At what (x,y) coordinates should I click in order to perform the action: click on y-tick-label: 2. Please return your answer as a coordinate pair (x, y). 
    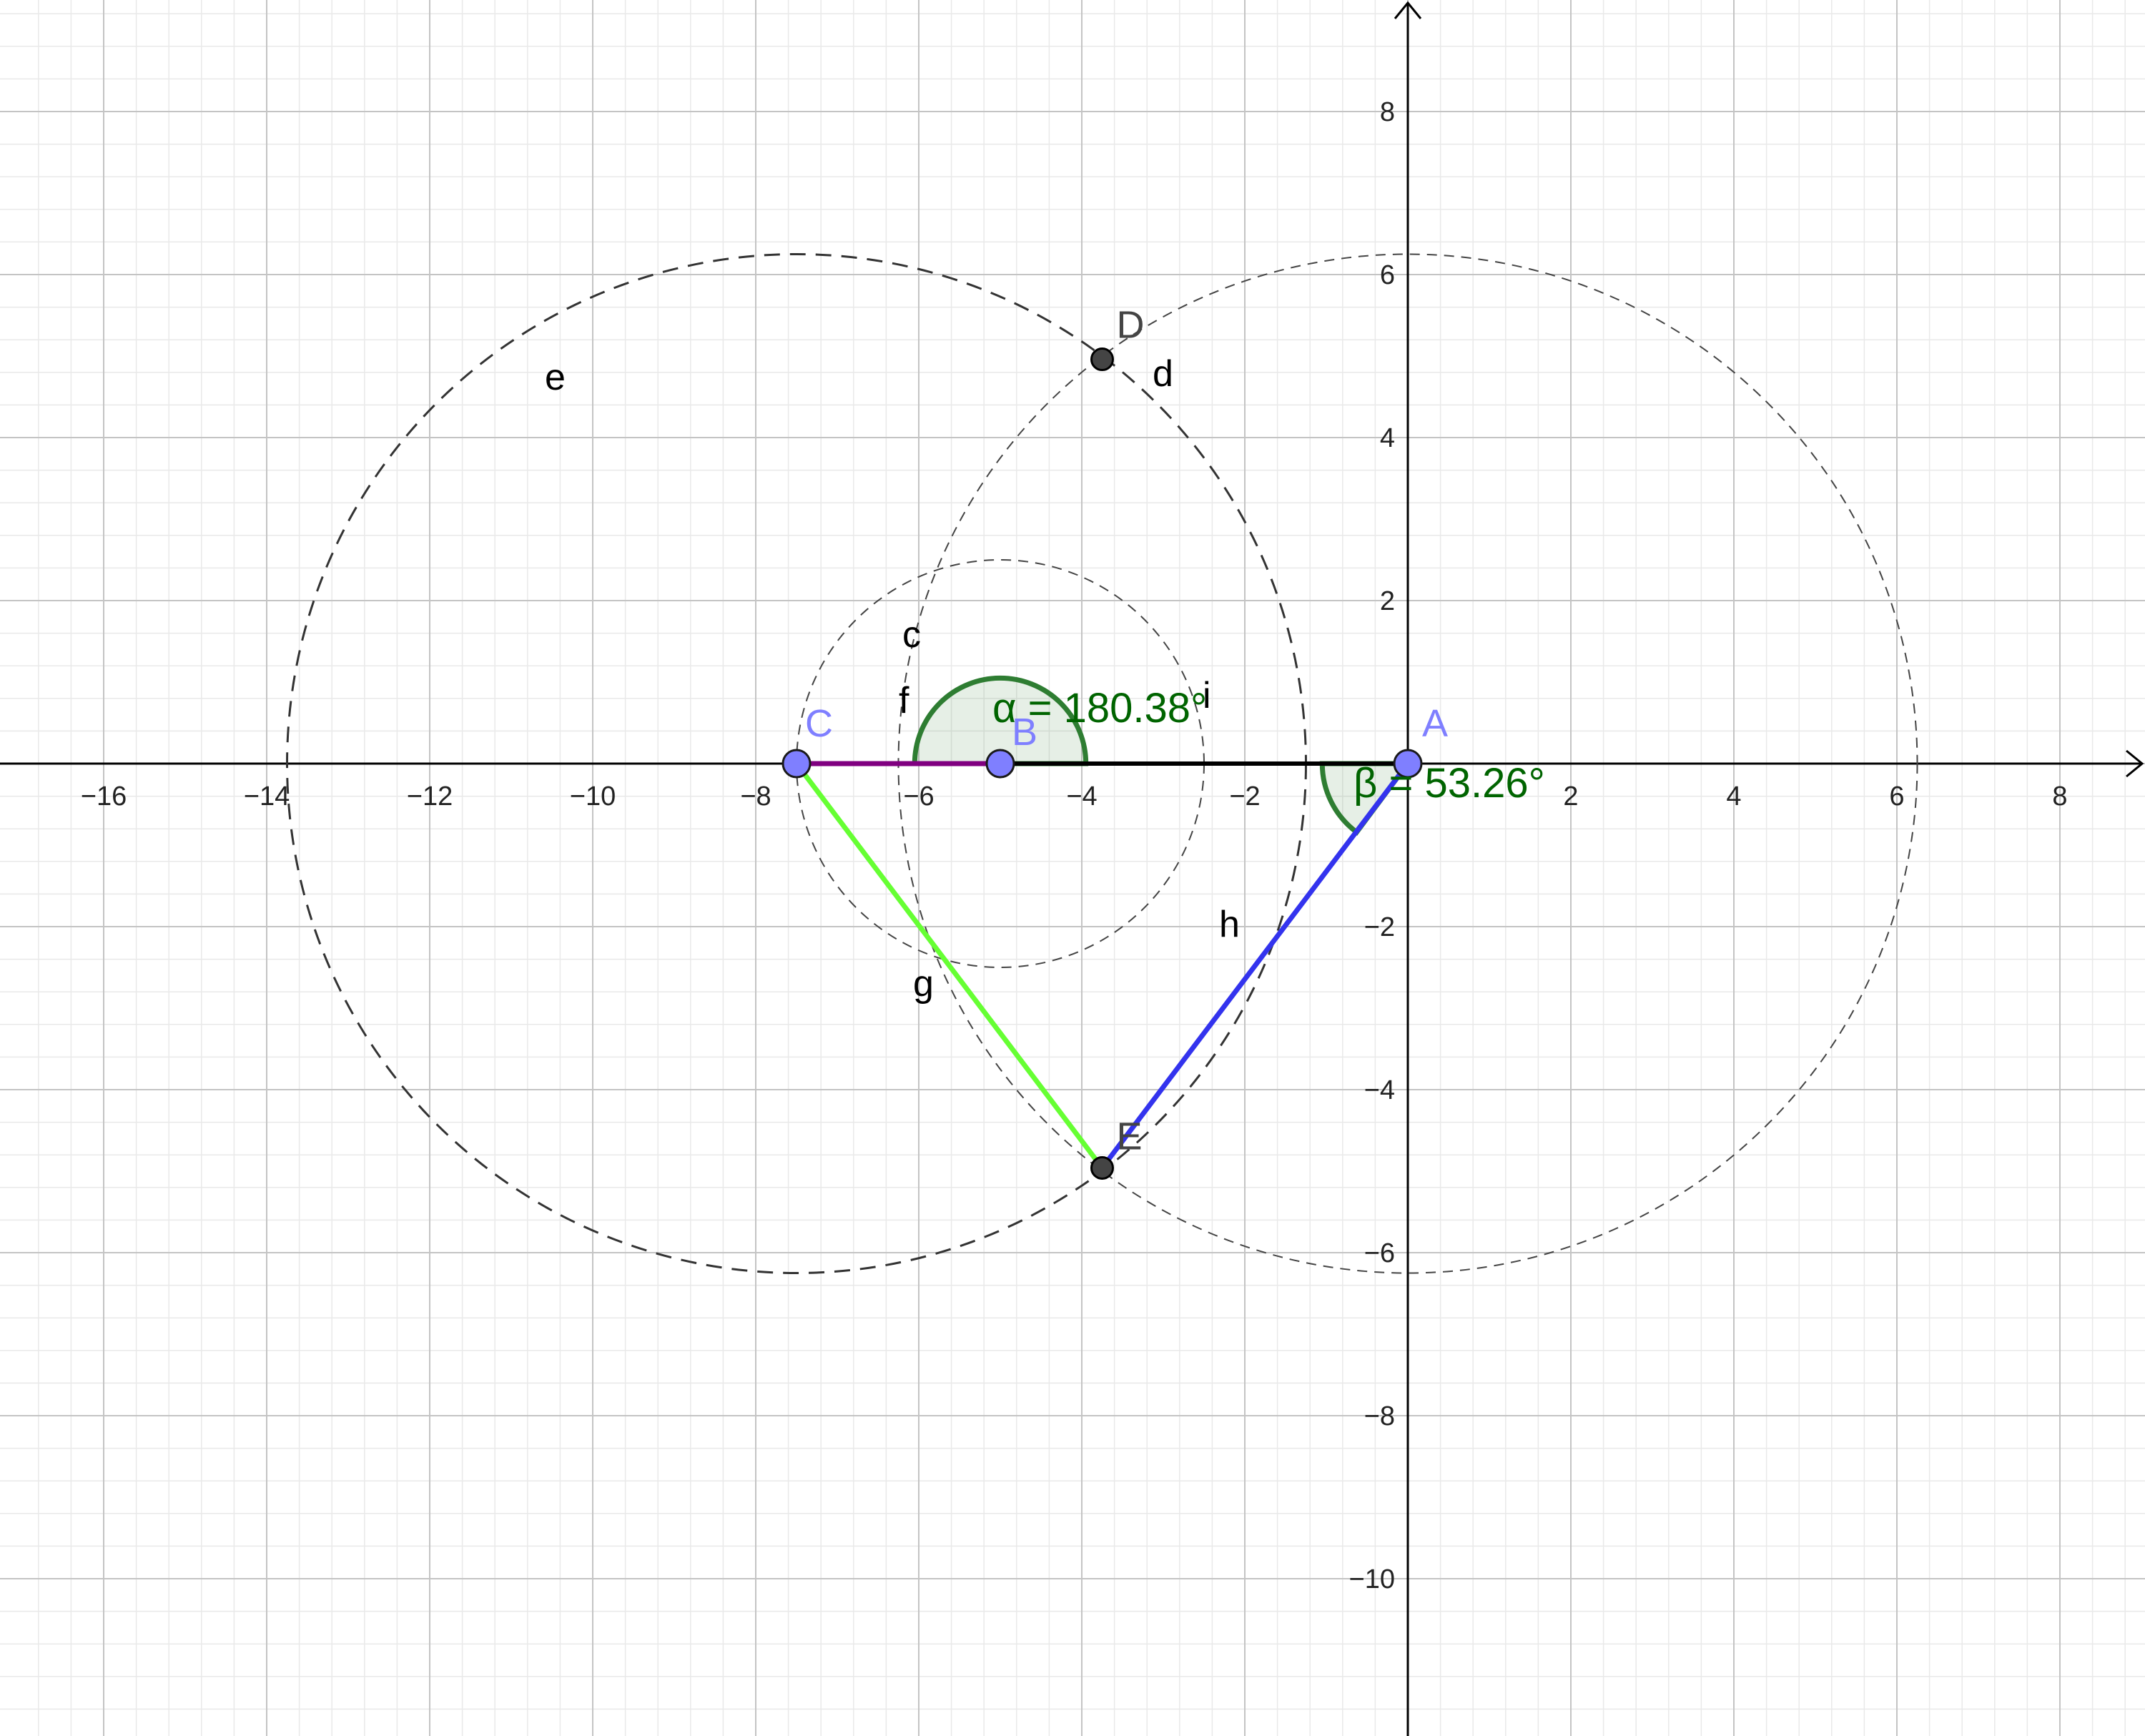
    Looking at the image, I should click on (1387, 601).